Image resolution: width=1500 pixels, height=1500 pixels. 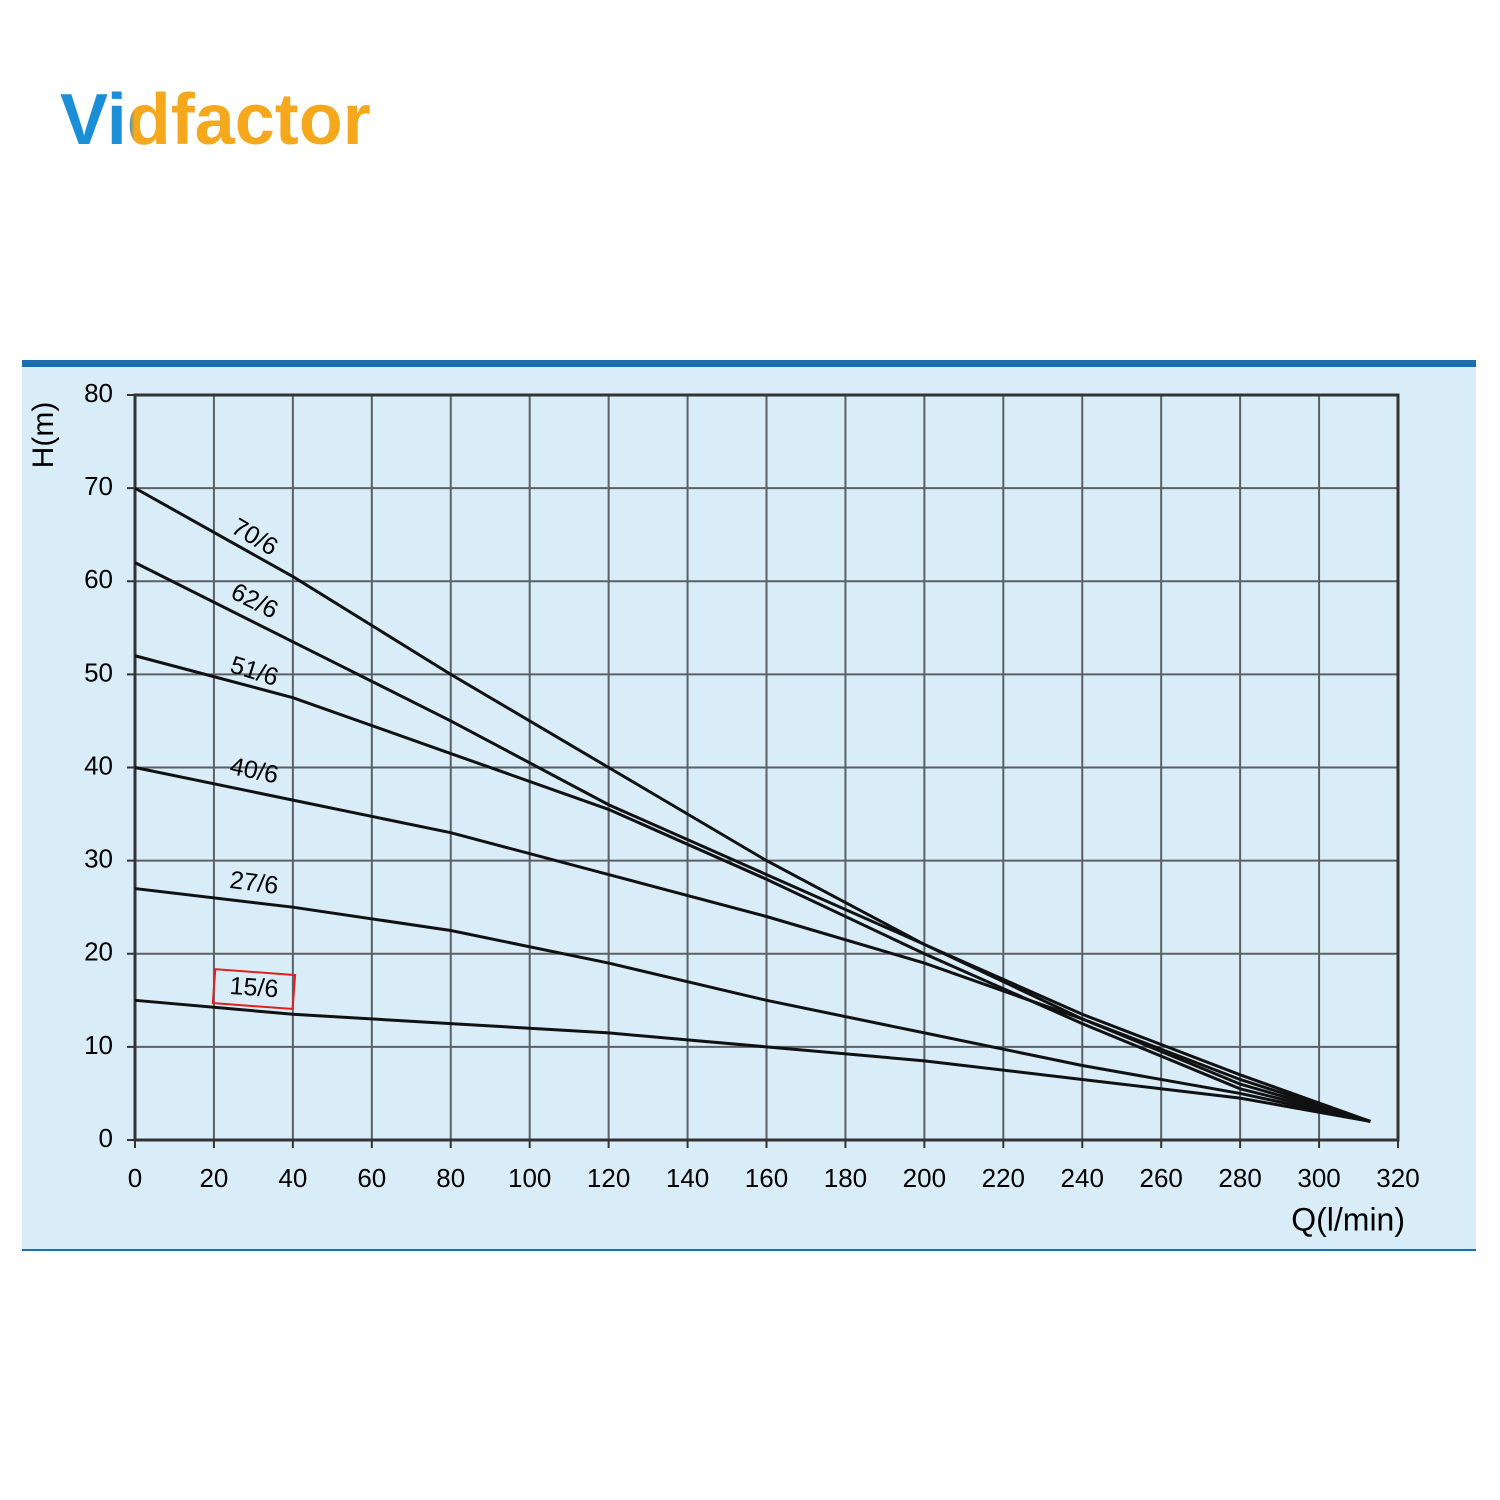 I want to click on x-tick-label: 60, so click(x=371, y=1178).